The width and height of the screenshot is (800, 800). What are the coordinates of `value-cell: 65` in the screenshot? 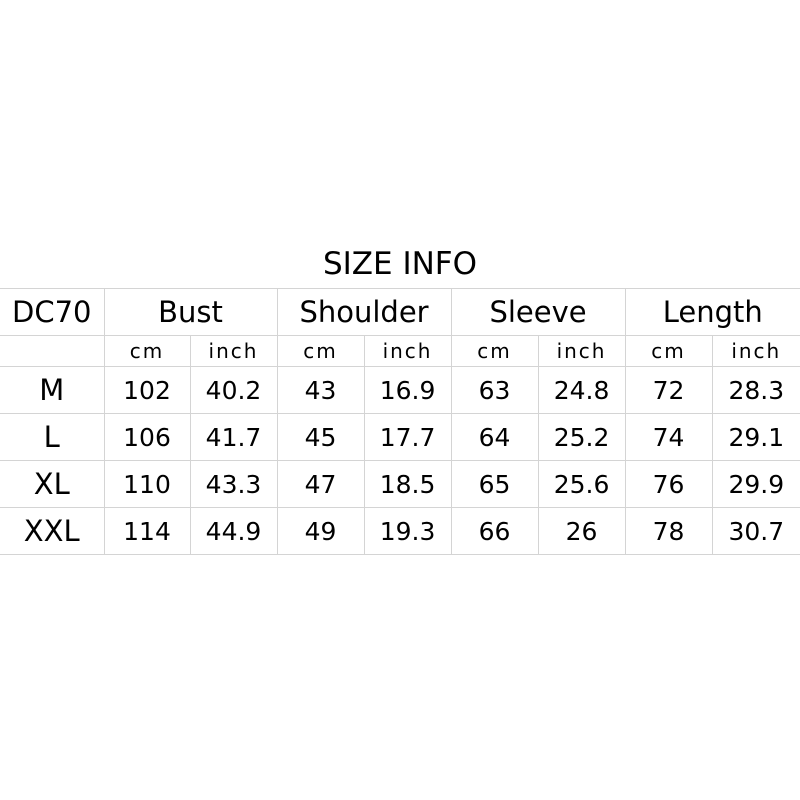 It's located at (494, 484).